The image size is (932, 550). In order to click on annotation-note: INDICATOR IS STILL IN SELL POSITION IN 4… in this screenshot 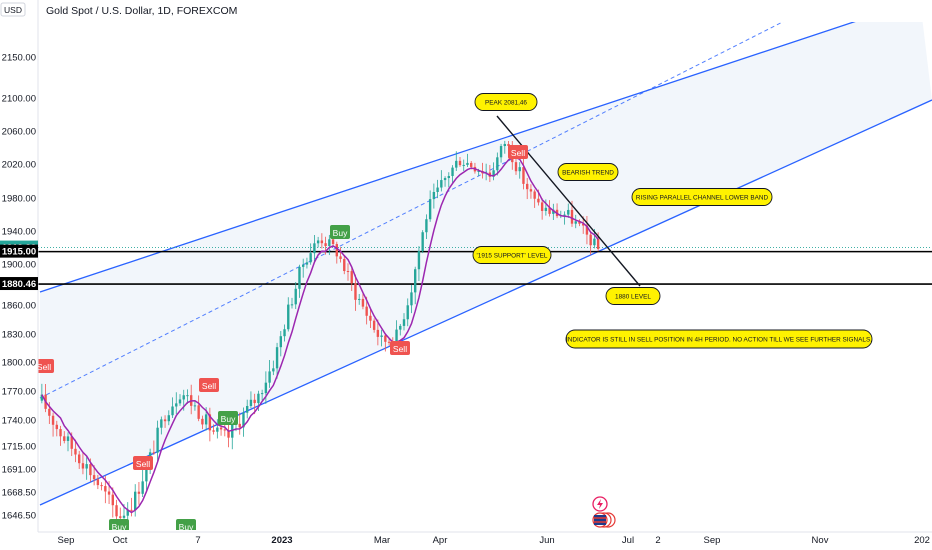, I will do `click(719, 339)`.